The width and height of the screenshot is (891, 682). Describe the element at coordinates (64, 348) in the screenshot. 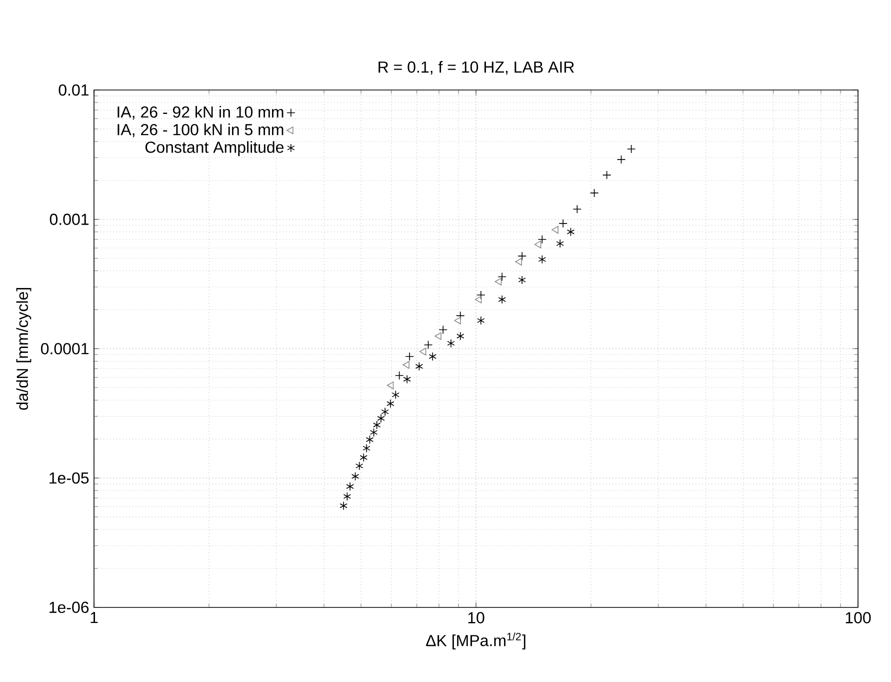

I see `y-tick-label: 0.0001` at that location.